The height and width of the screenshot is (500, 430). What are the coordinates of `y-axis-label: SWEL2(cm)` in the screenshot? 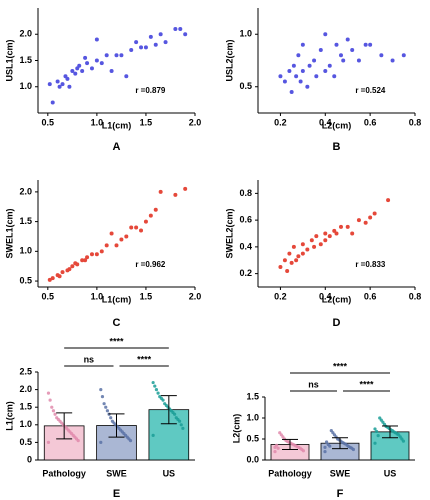 It's located at (229, 233).